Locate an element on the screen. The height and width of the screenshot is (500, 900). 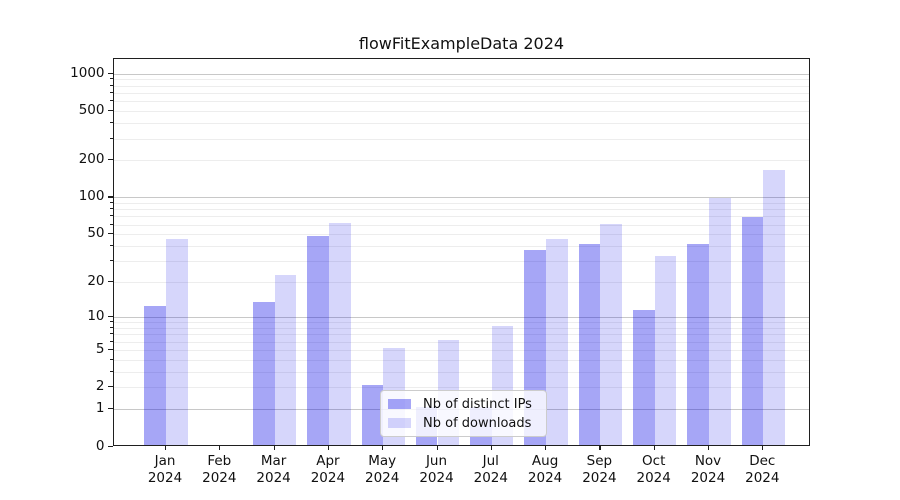
chart-title: flowFitExampleData 2024 is located at coordinates (461, 43).